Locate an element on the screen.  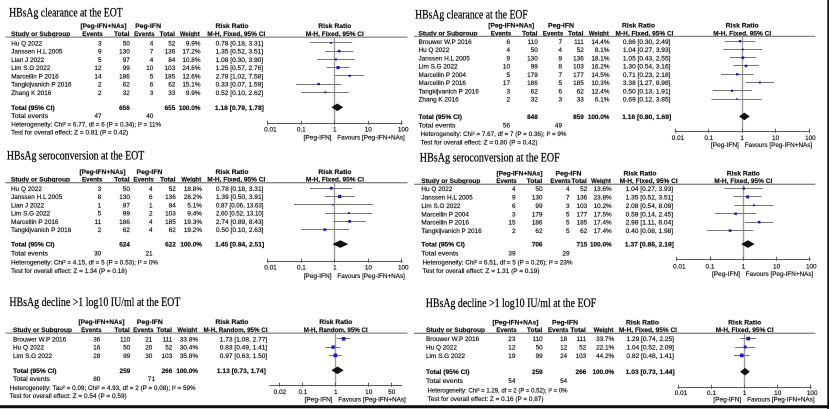
svg-text: 2.74 [0.89, 8.43] is located at coordinates (240, 222).